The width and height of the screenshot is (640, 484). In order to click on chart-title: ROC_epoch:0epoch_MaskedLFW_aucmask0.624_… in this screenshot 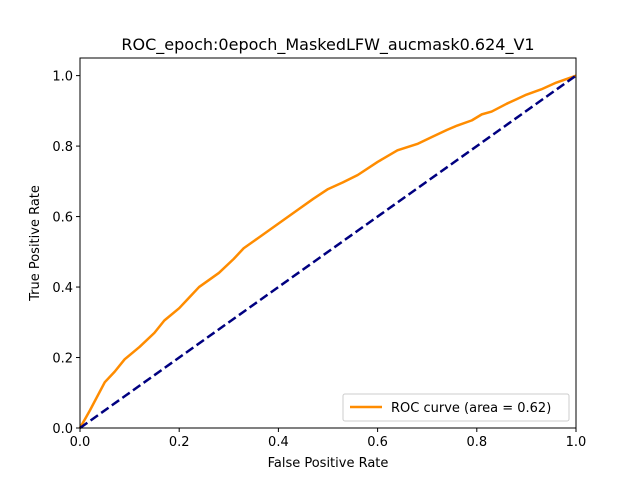, I will do `click(327, 45)`.